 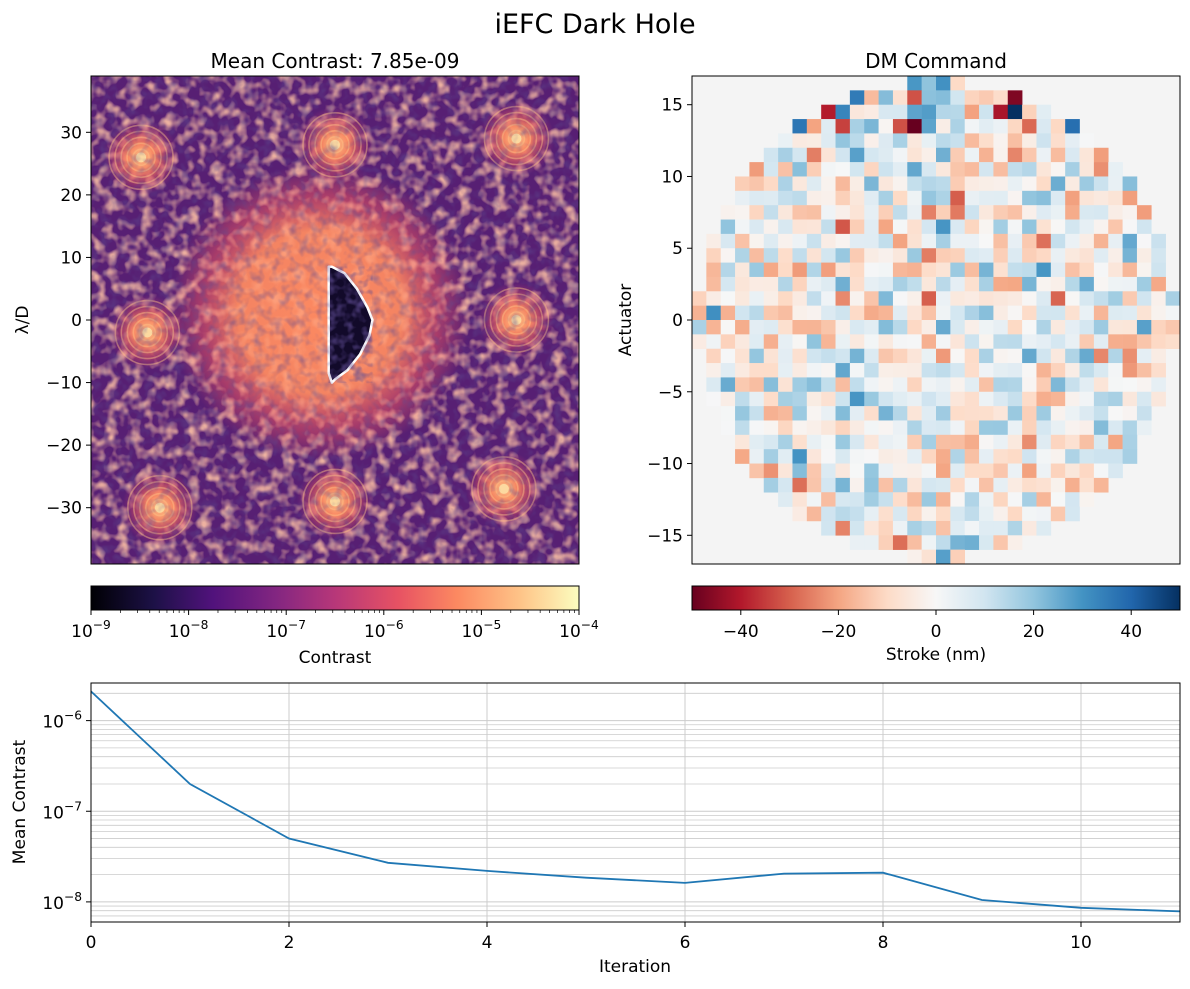 I want to click on stroke-colorbar-ticks: −40 −20 0 20 40, so click(x=932, y=626).